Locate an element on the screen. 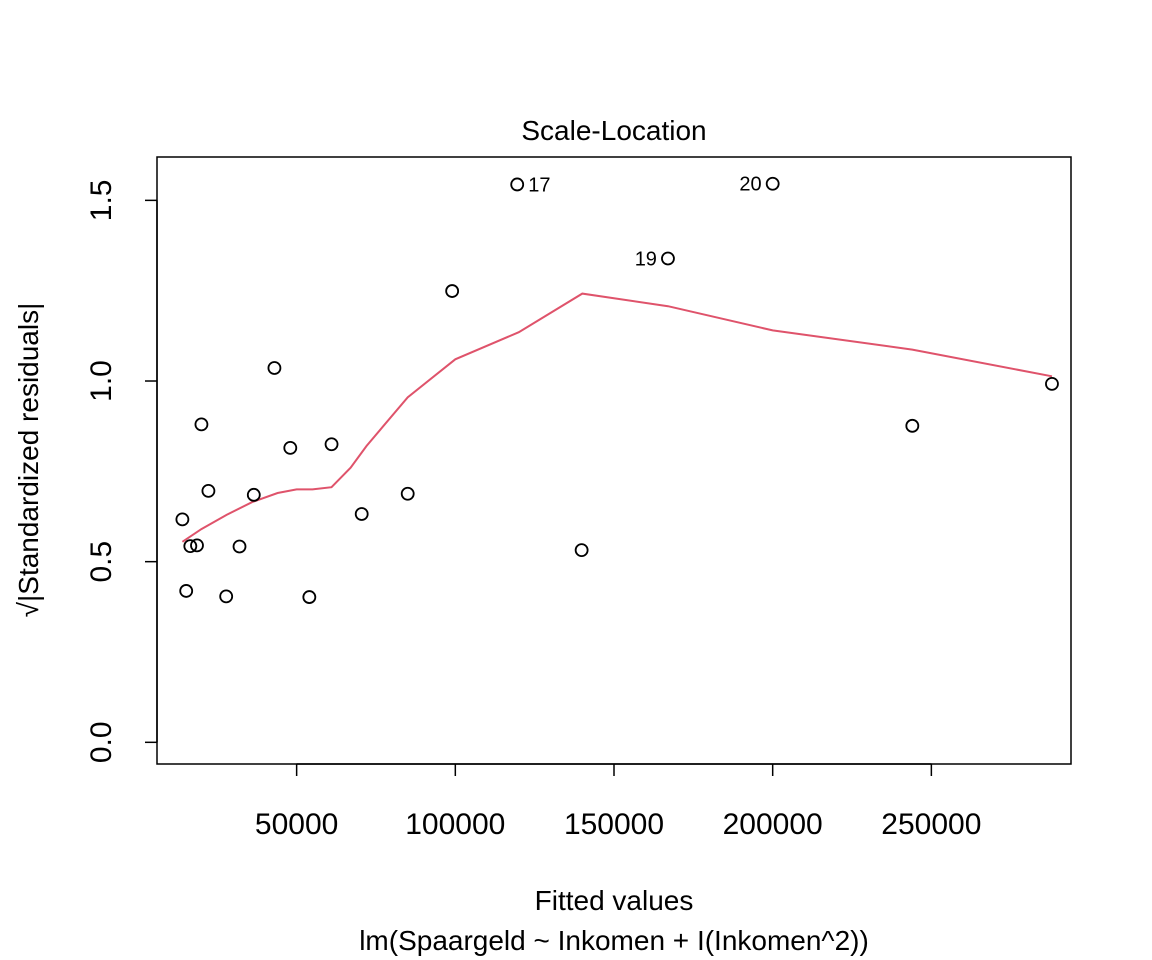 This screenshot has height=960, width=1152. point-label: 17 is located at coordinates (539, 185).